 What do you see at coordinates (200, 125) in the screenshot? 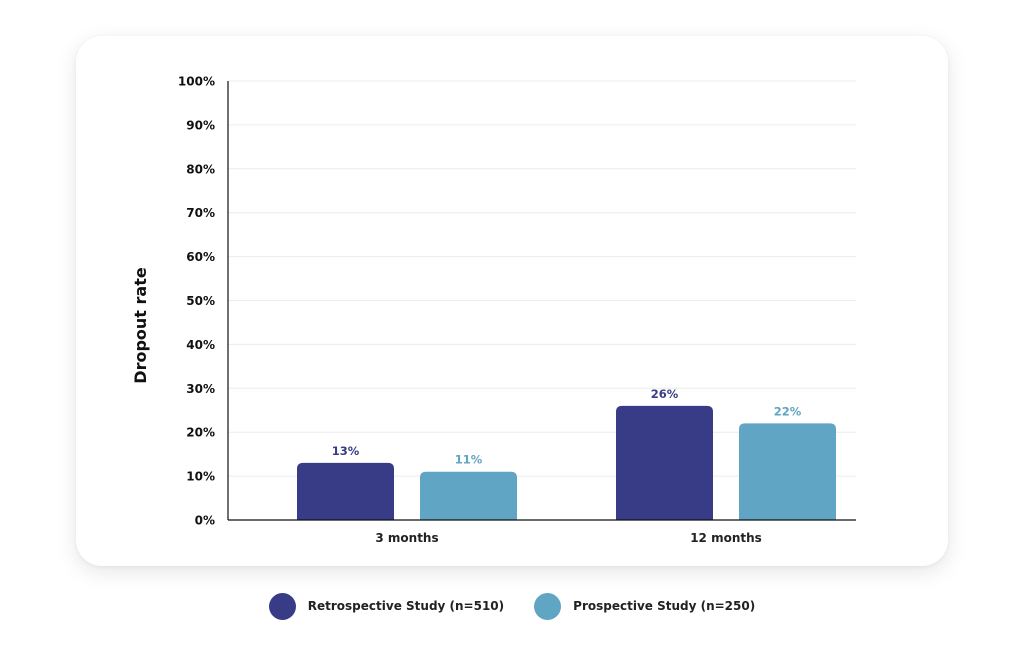
I see `y-tick-label: 90%` at bounding box center [200, 125].